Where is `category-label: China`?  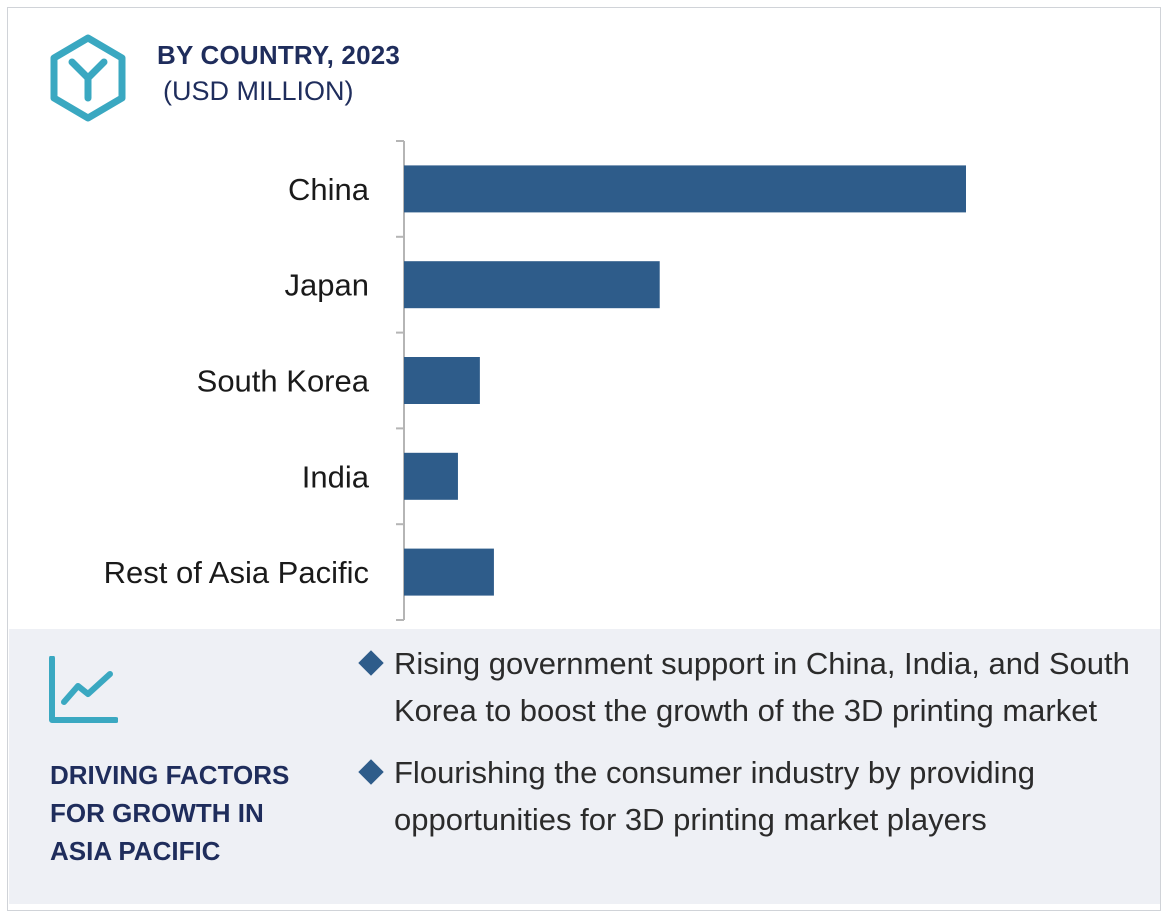 category-label: China is located at coordinates (329, 189).